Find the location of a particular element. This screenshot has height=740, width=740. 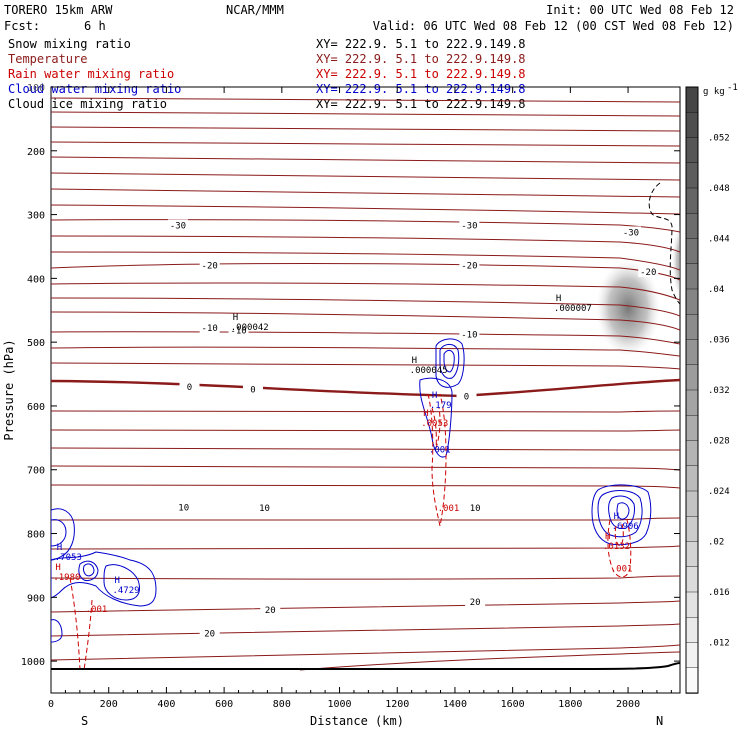

south-label: S is located at coordinates (84, 721).